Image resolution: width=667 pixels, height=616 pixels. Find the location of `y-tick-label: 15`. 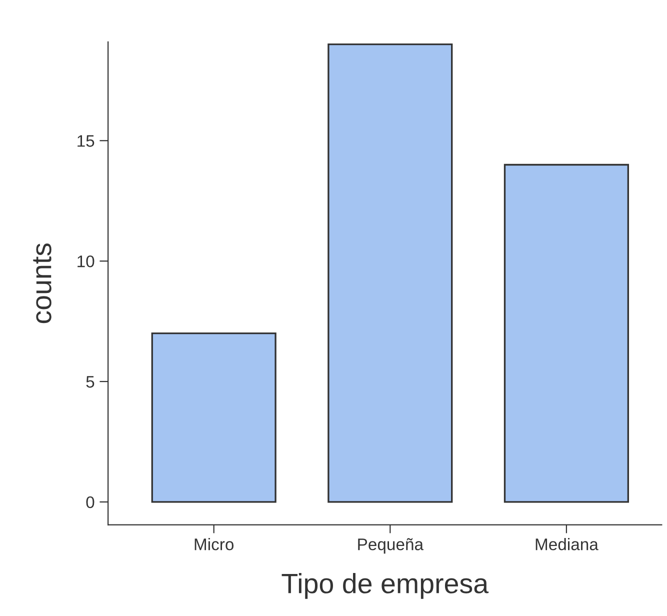

y-tick-label: 15 is located at coordinates (86, 141).